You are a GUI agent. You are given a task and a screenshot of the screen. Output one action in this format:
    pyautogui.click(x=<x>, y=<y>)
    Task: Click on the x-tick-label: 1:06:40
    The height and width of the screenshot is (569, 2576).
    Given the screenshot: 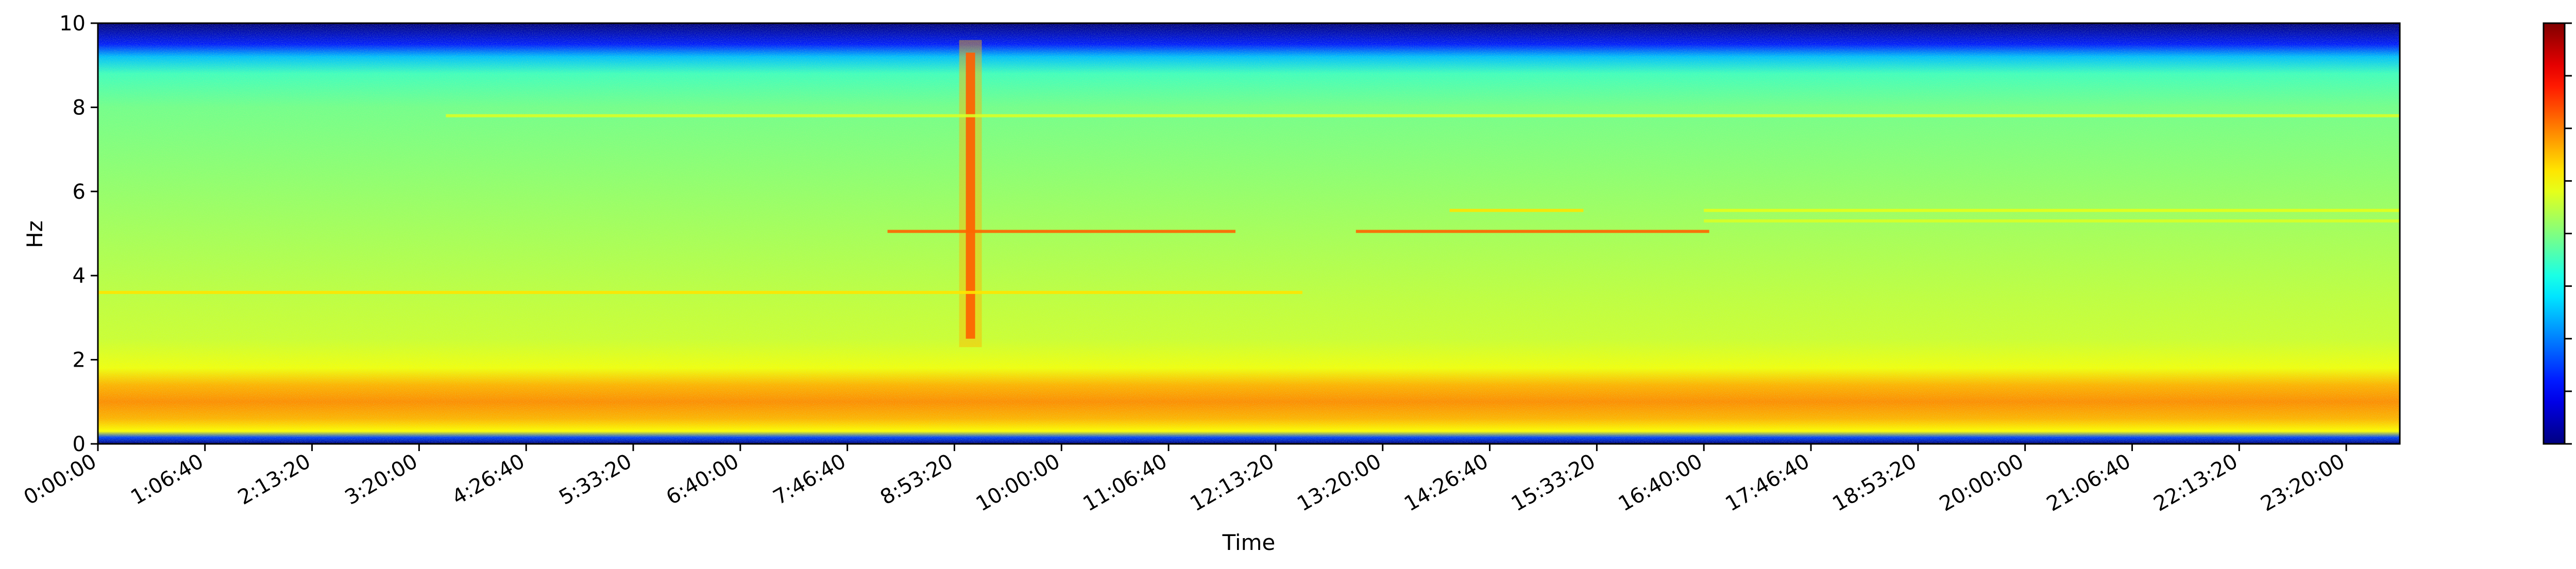 What is the action you would take?
    pyautogui.click(x=167, y=480)
    